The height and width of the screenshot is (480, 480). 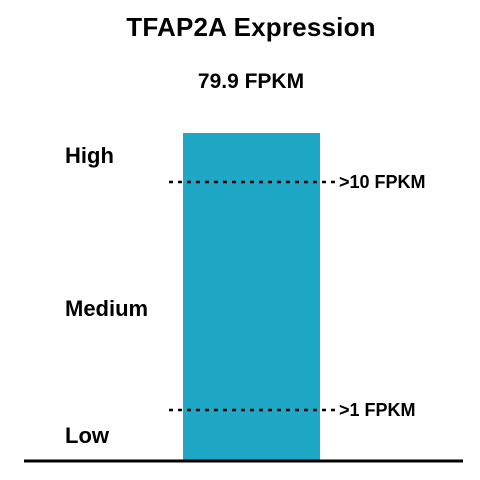 What do you see at coordinates (382, 182) in the screenshot?
I see `threshold-label-10: >10 FPKM` at bounding box center [382, 182].